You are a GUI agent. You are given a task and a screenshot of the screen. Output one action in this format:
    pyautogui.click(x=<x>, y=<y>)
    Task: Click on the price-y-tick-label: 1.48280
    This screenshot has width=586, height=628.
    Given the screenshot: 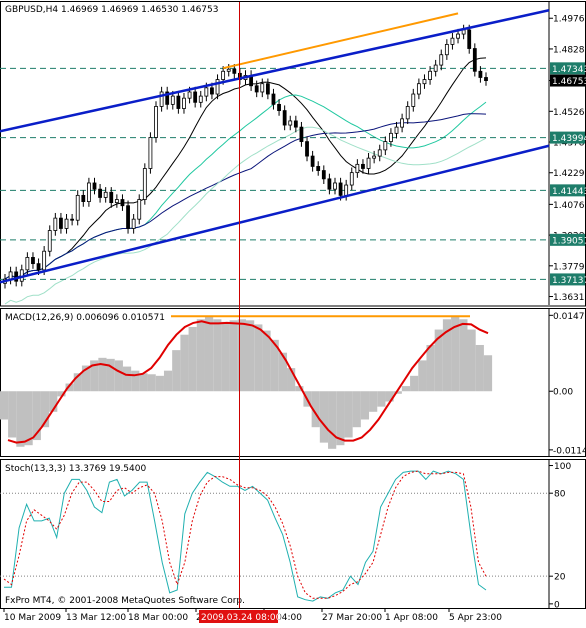 What is the action you would take?
    pyautogui.click(x=569, y=50)
    